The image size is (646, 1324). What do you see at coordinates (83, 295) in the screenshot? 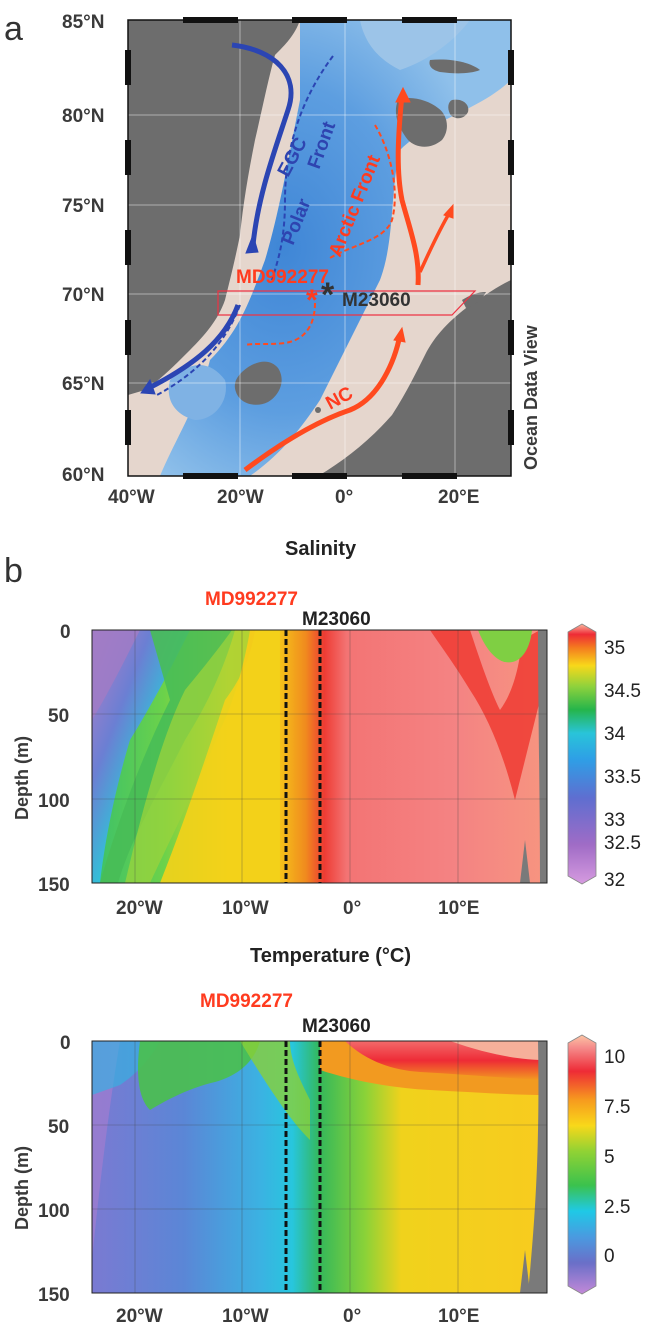
I see `svg-text: 70°N` at bounding box center [83, 295].